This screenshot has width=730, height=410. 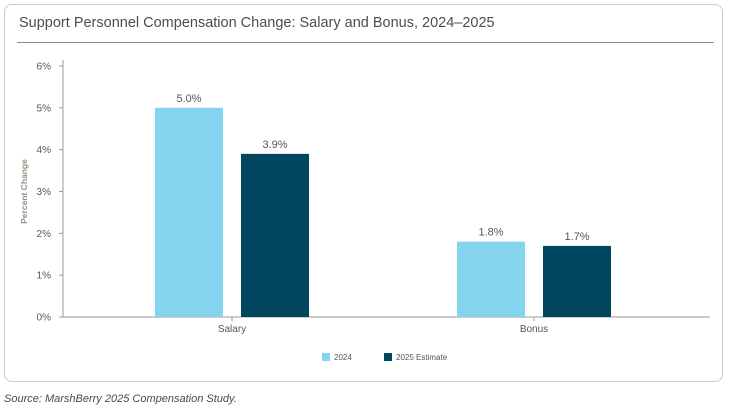 What do you see at coordinates (44, 150) in the screenshot?
I see `y-tick-label: 4%` at bounding box center [44, 150].